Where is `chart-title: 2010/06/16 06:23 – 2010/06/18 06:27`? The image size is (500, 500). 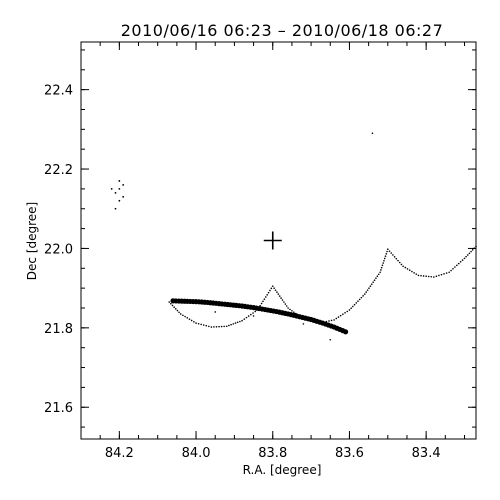 chart-title: 2010/06/16 06:23 – 2010/06/18 06:27 is located at coordinates (282, 30).